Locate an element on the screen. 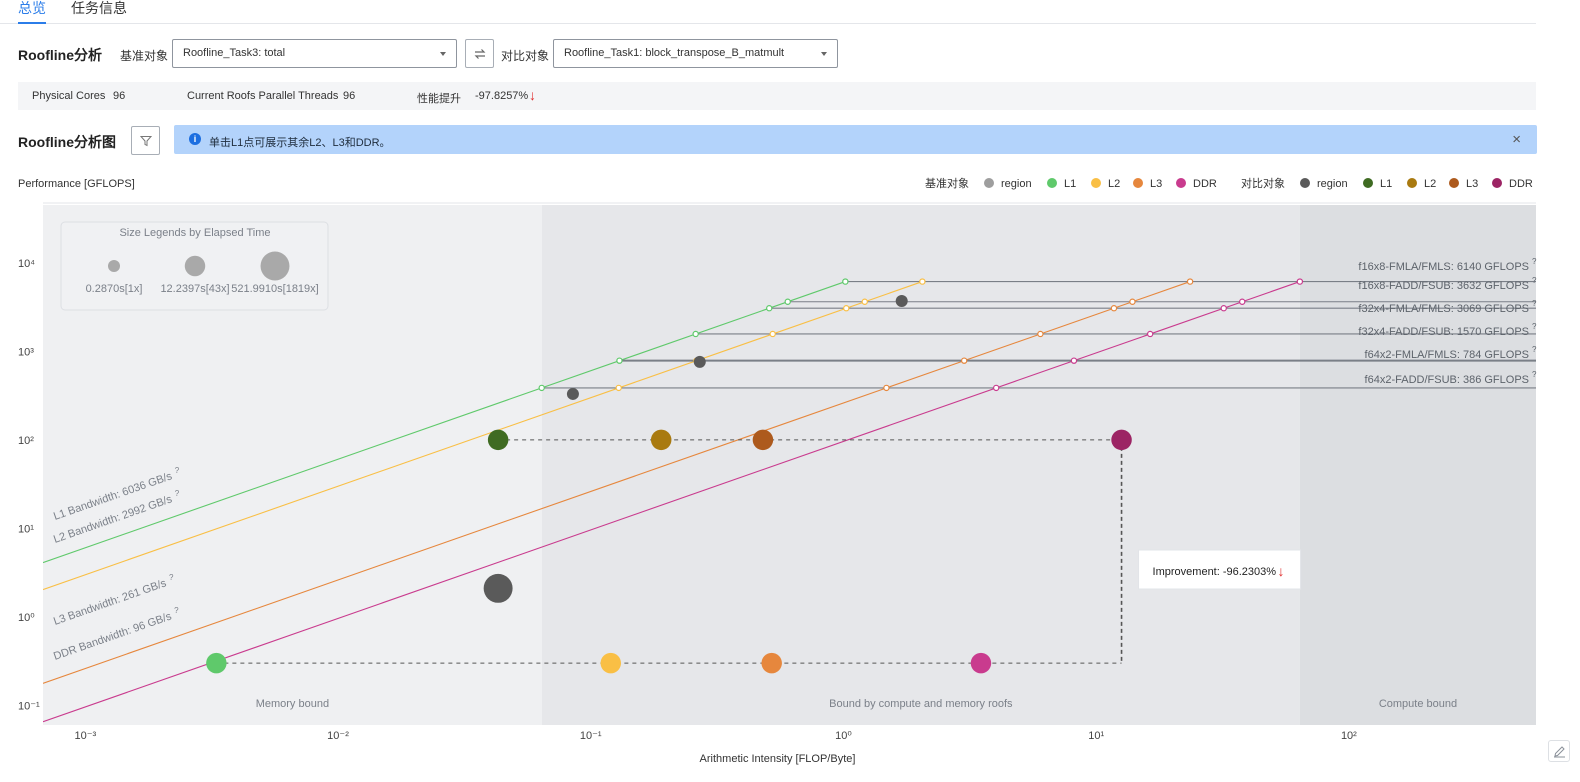  y-tick-label: 10⁴ is located at coordinates (26, 264).